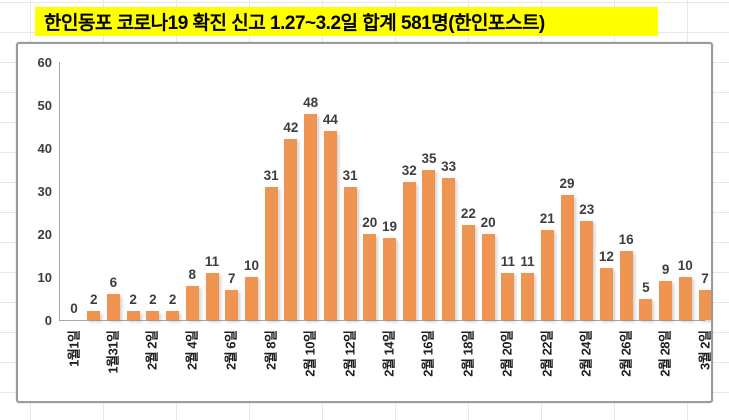 This screenshot has height=420, width=729. Describe the element at coordinates (48, 320) in the screenshot. I see `y-tick-label: 0` at that location.